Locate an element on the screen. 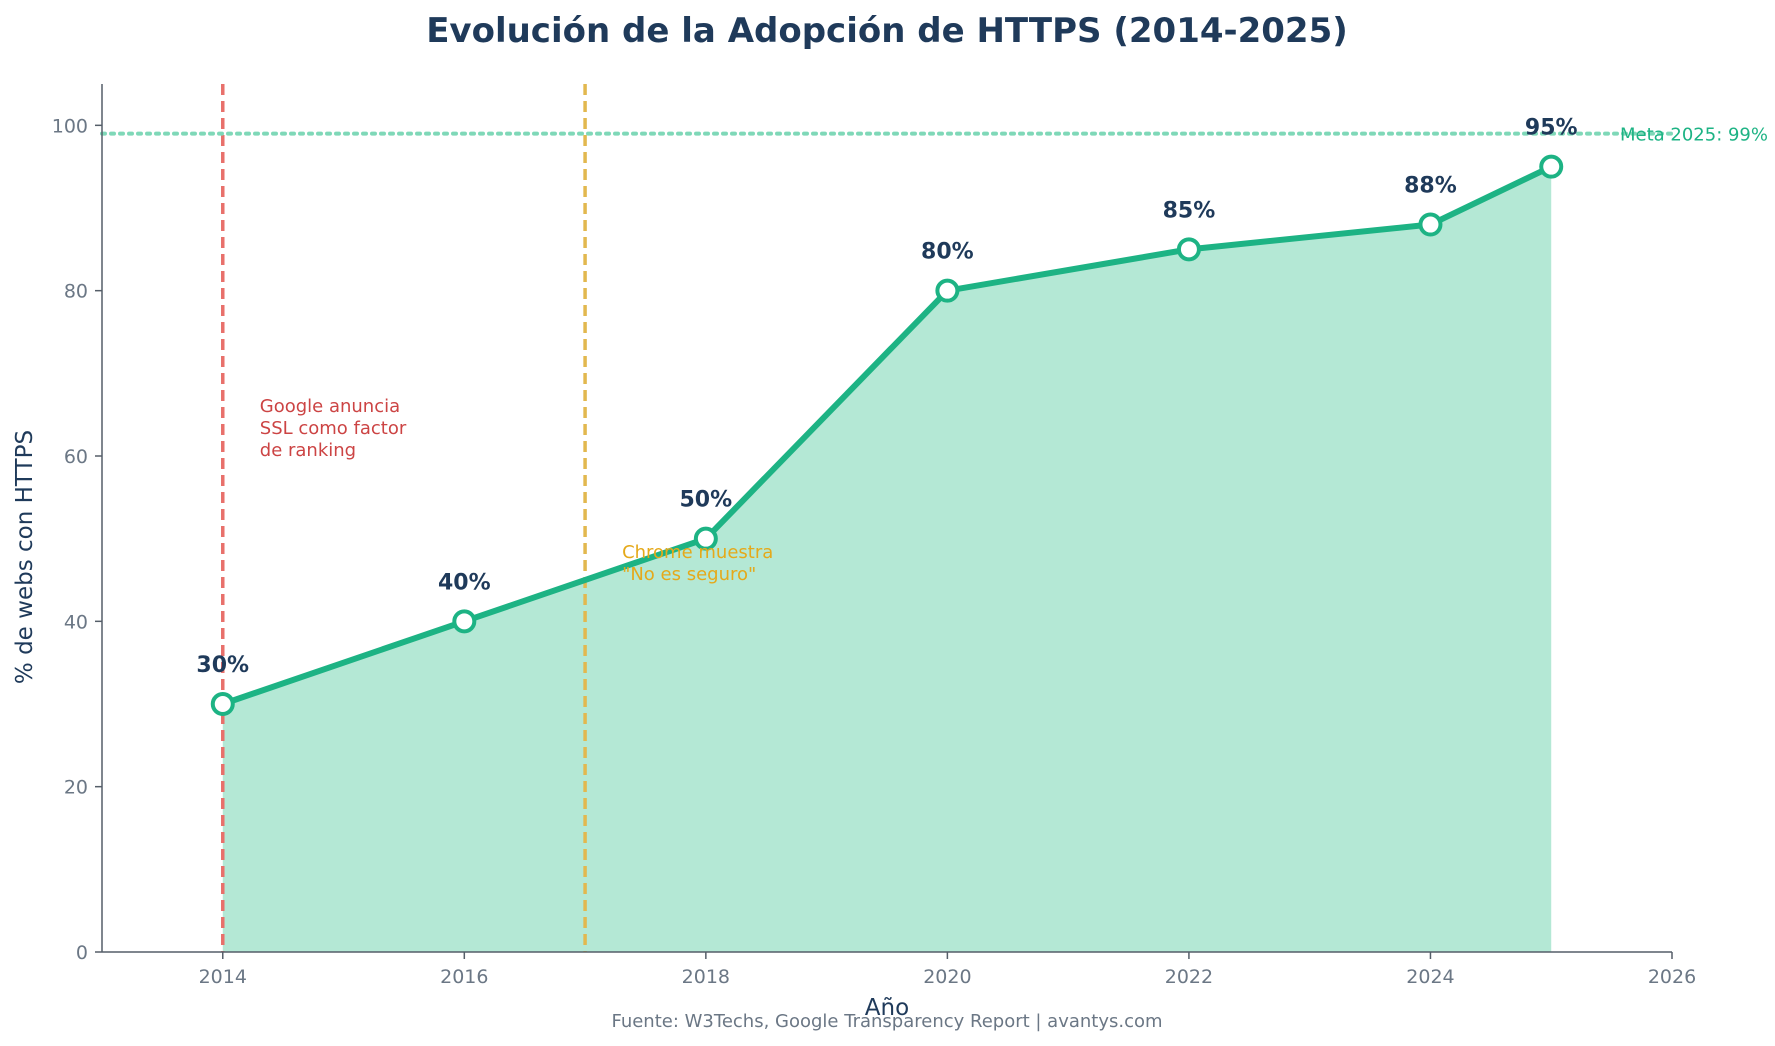 Image resolution: width=1775 pixels, height=1046 pixels. x-tick-label-2022: 2022 is located at coordinates (1189, 977).